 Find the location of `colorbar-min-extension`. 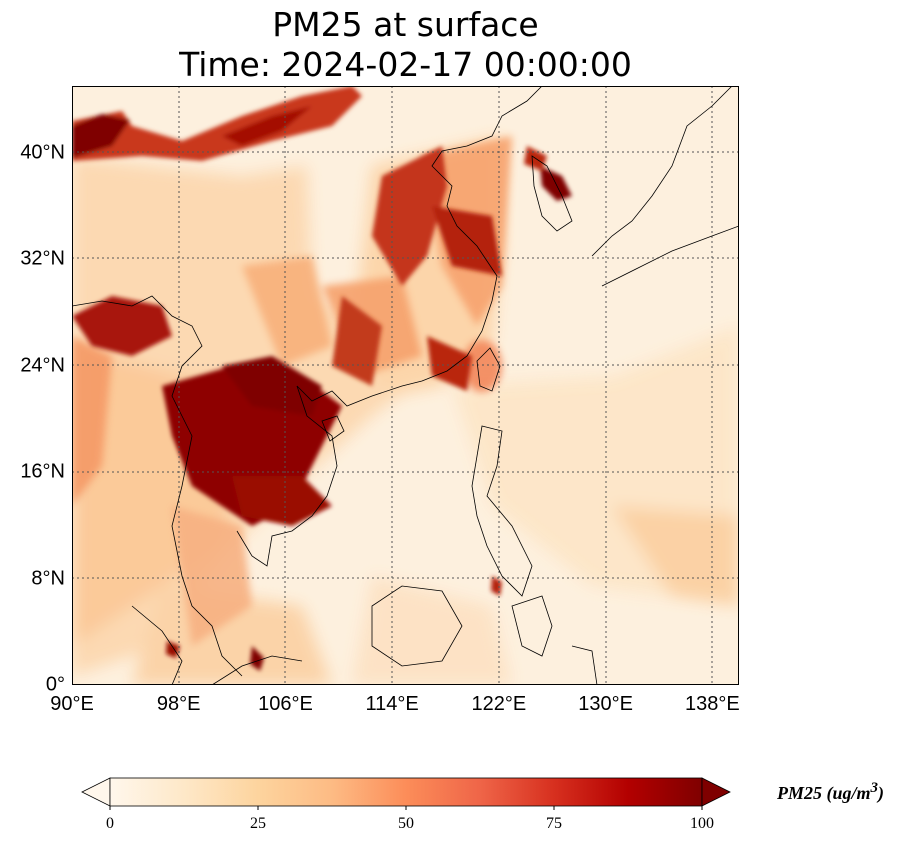

colorbar-min-extension is located at coordinates (96, 792).